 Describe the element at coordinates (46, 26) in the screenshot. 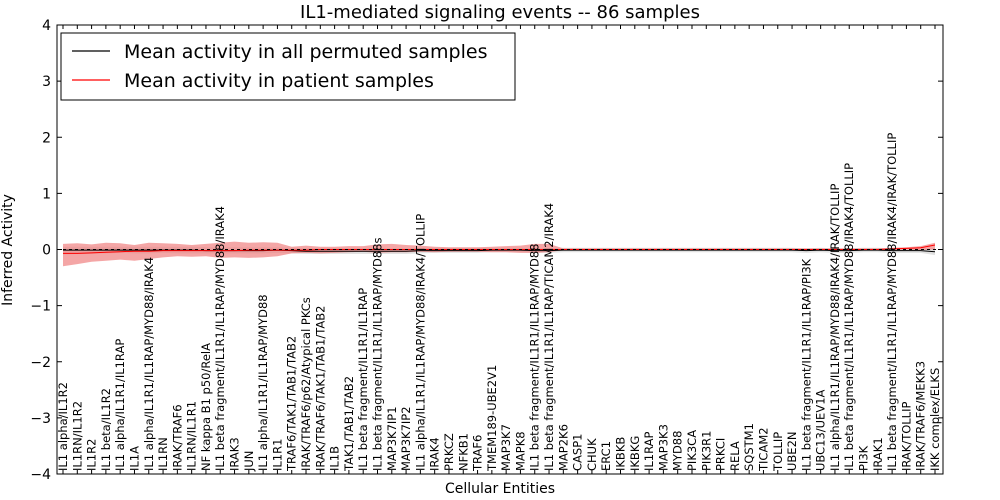

I see `y-tick-label: 4` at that location.